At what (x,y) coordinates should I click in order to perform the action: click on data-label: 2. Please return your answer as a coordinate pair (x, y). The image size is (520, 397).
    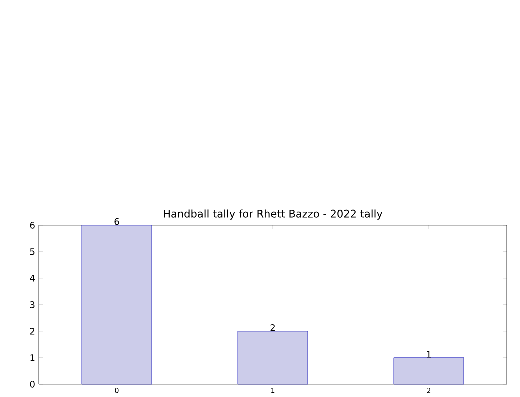
    Looking at the image, I should click on (272, 328).